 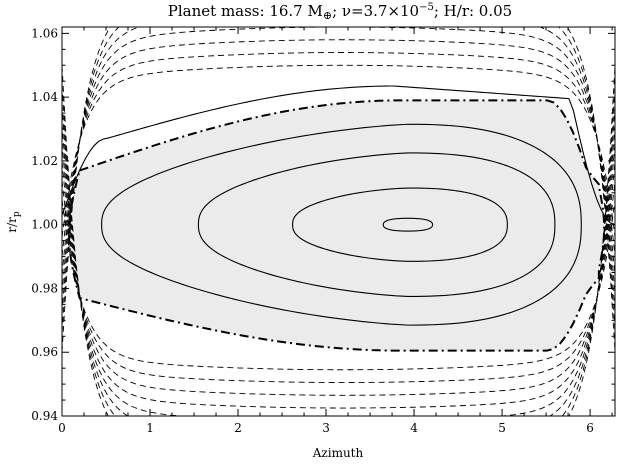 What do you see at coordinates (502, 428) in the screenshot?
I see `x-tick-label: 5` at bounding box center [502, 428].